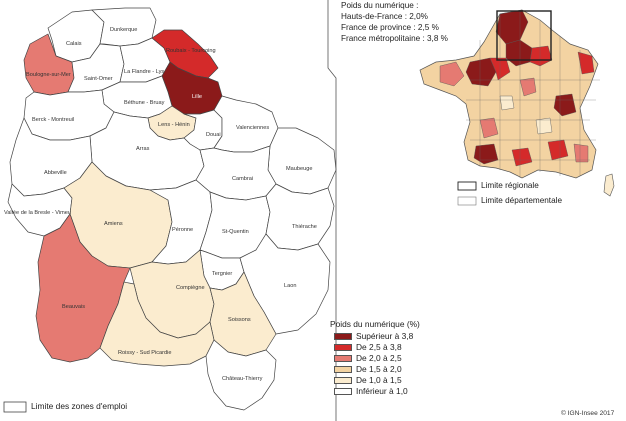 Image resolution: width=626 pixels, height=421 pixels. I want to click on label-arras: Arras, so click(143, 149).